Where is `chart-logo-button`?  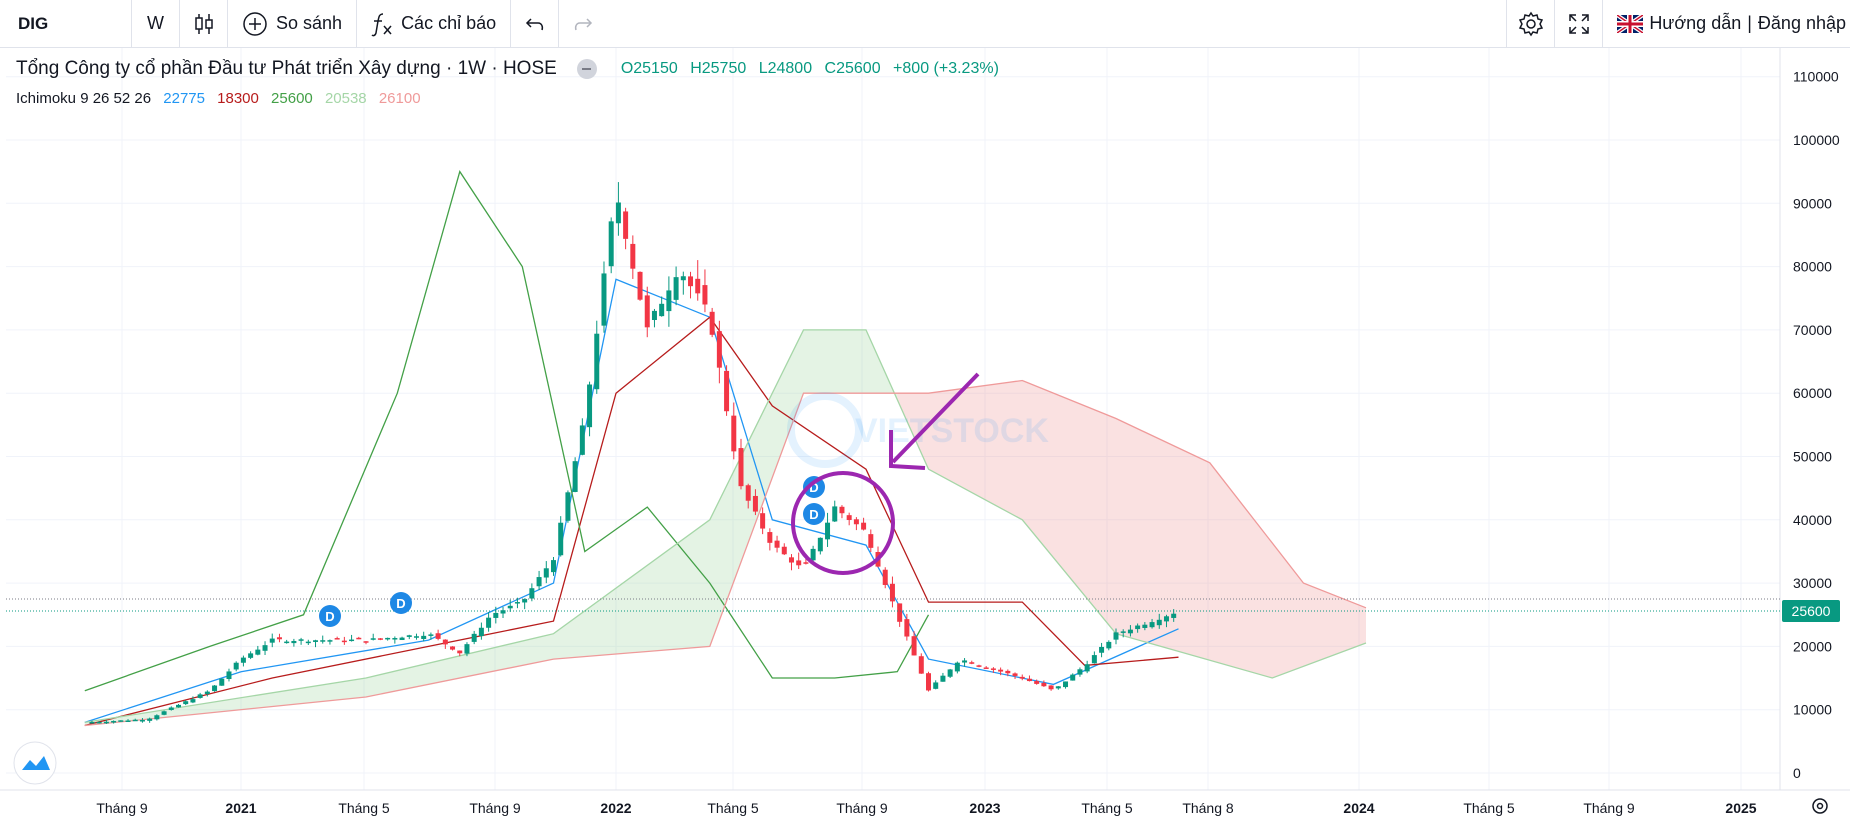 chart-logo-button is located at coordinates (35, 763).